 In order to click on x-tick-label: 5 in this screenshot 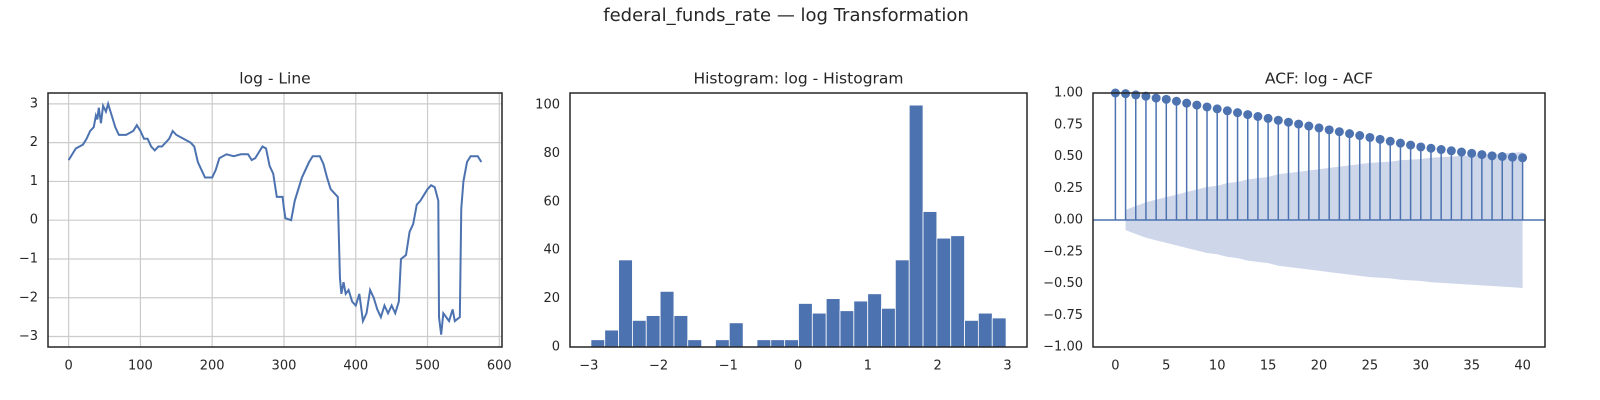, I will do `click(1166, 366)`.